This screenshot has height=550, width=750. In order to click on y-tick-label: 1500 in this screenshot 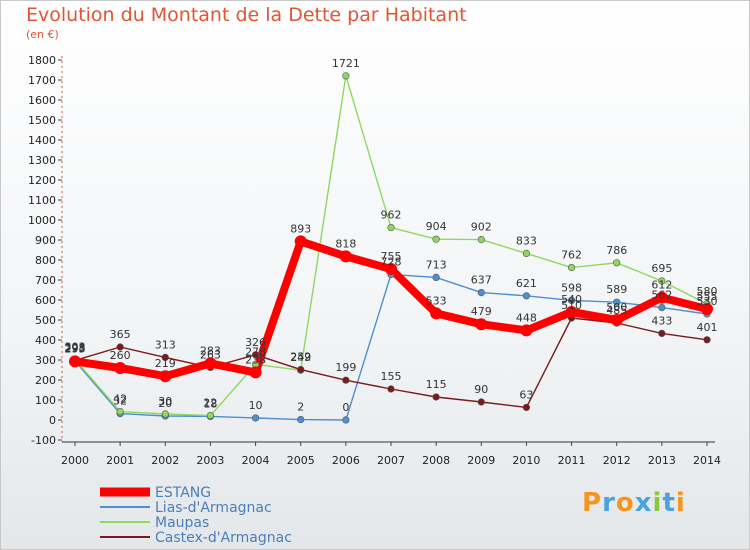, I will do `click(42, 120)`.